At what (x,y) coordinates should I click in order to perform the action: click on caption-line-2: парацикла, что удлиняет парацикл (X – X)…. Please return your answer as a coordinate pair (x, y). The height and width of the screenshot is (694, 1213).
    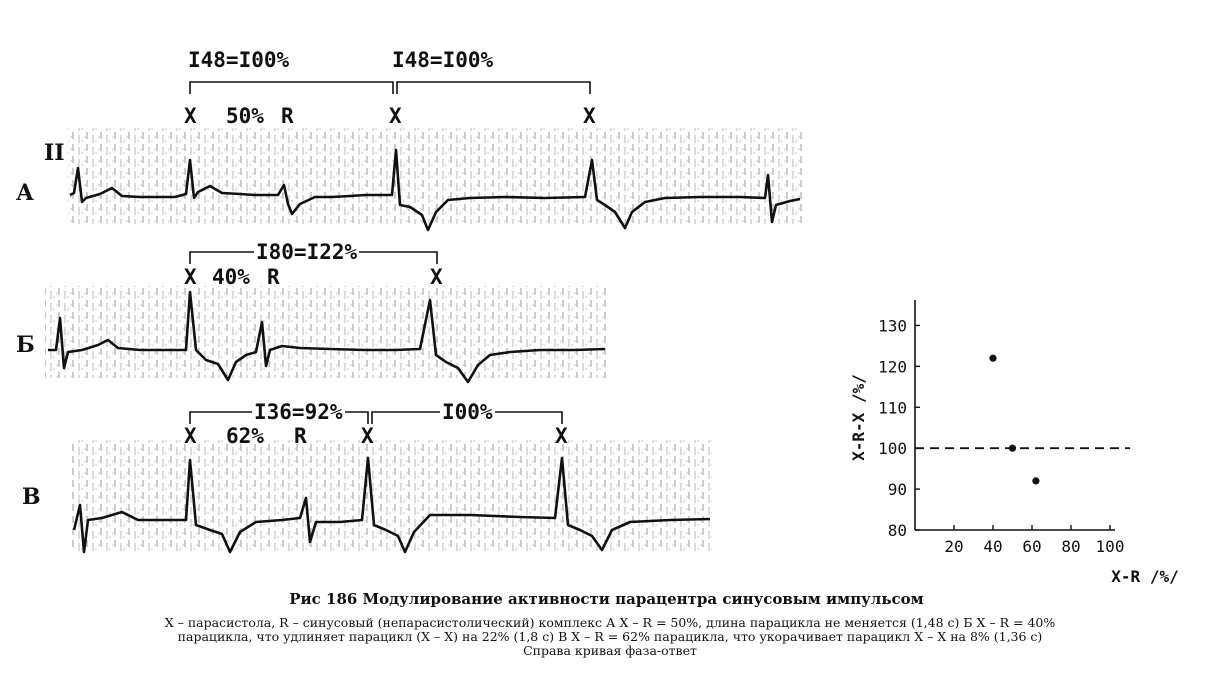
    Looking at the image, I should click on (610, 636).